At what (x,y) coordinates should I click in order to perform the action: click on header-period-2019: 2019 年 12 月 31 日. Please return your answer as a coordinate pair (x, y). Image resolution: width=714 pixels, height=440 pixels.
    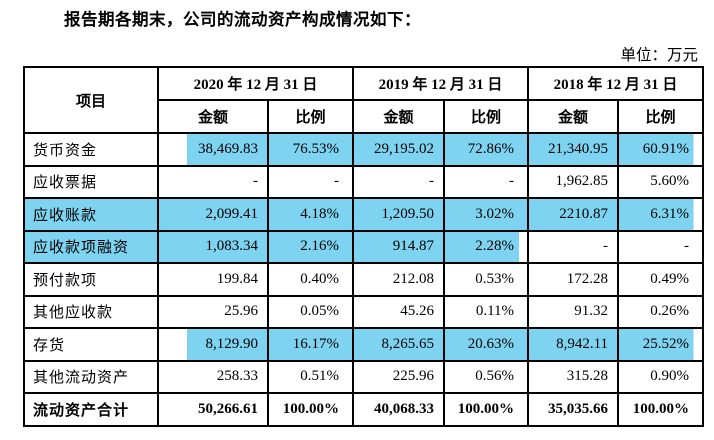
    Looking at the image, I should click on (441, 83).